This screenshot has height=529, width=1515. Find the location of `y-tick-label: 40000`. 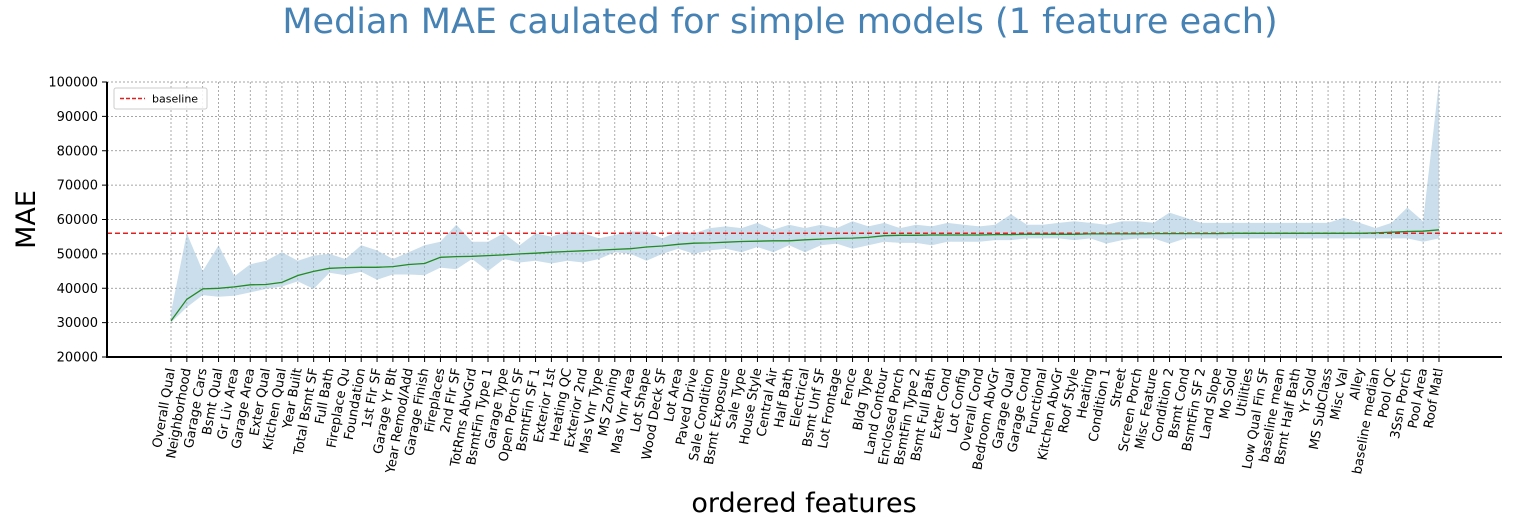

y-tick-label: 40000 is located at coordinates (77, 289).